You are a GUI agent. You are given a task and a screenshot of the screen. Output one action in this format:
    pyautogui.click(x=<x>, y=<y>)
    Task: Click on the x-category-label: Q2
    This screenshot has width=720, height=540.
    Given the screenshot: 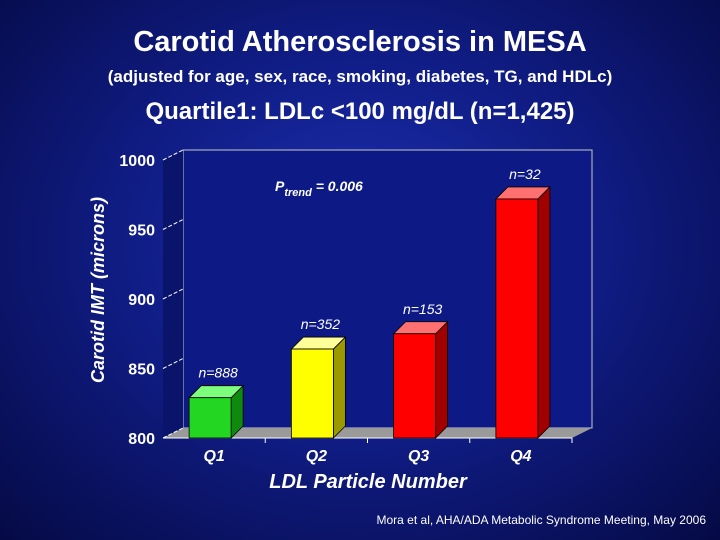 What is the action you would take?
    pyautogui.click(x=316, y=456)
    